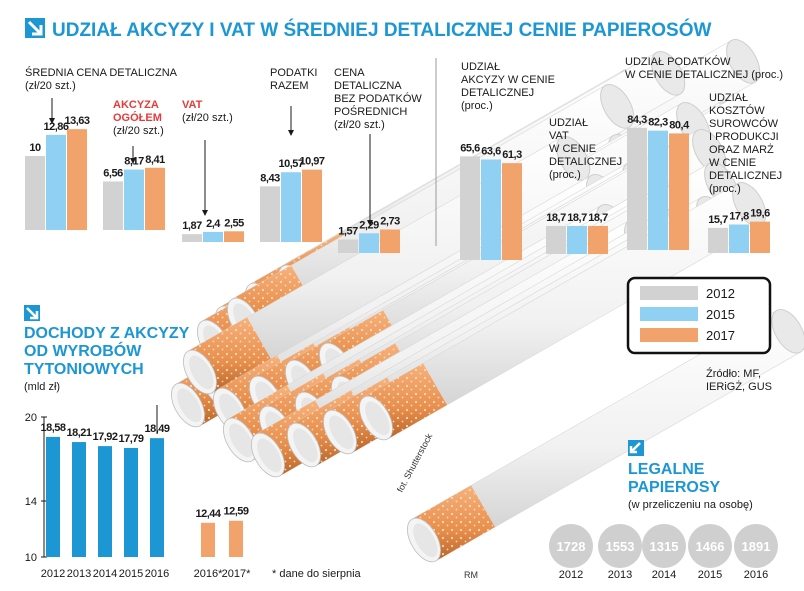 This screenshot has width=804, height=591. Describe the element at coordinates (585, 162) in the screenshot. I see `chart-title-line: DETALICZNEJ` at that location.